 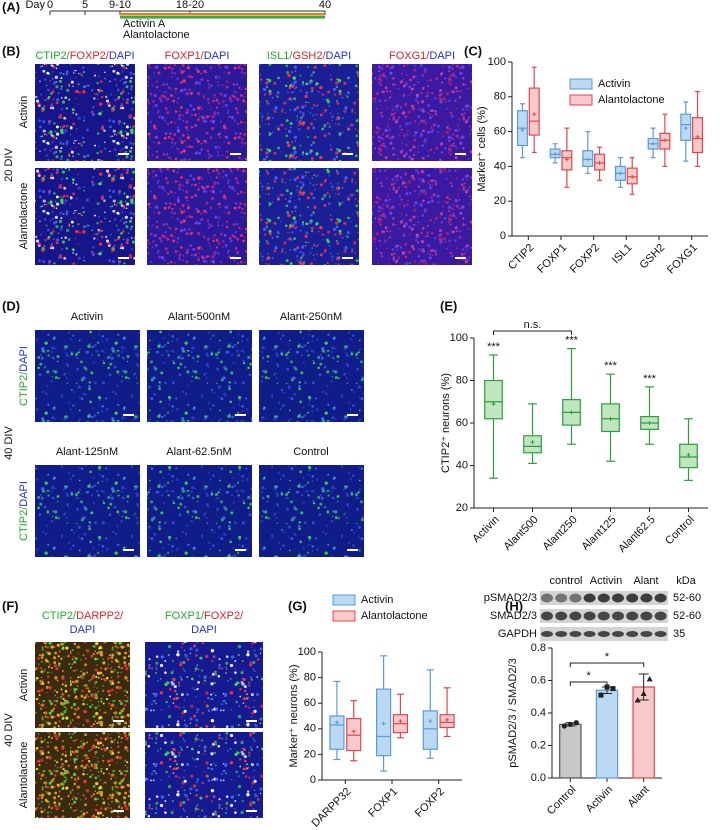 What do you see at coordinates (581, 100) in the screenshot?
I see `legend-swatch` at bounding box center [581, 100].